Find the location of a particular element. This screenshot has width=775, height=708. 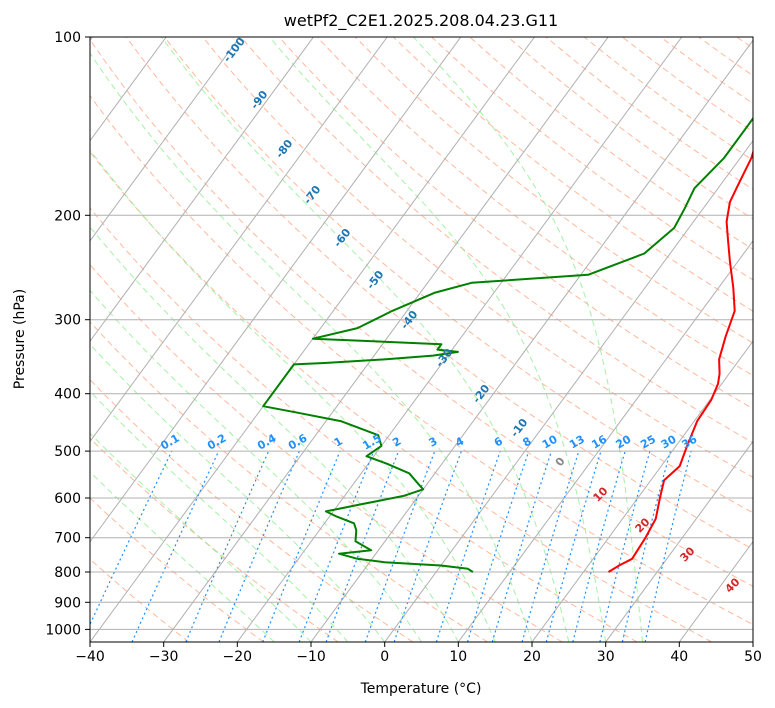

x-tick-label: 30 is located at coordinates (606, 657).